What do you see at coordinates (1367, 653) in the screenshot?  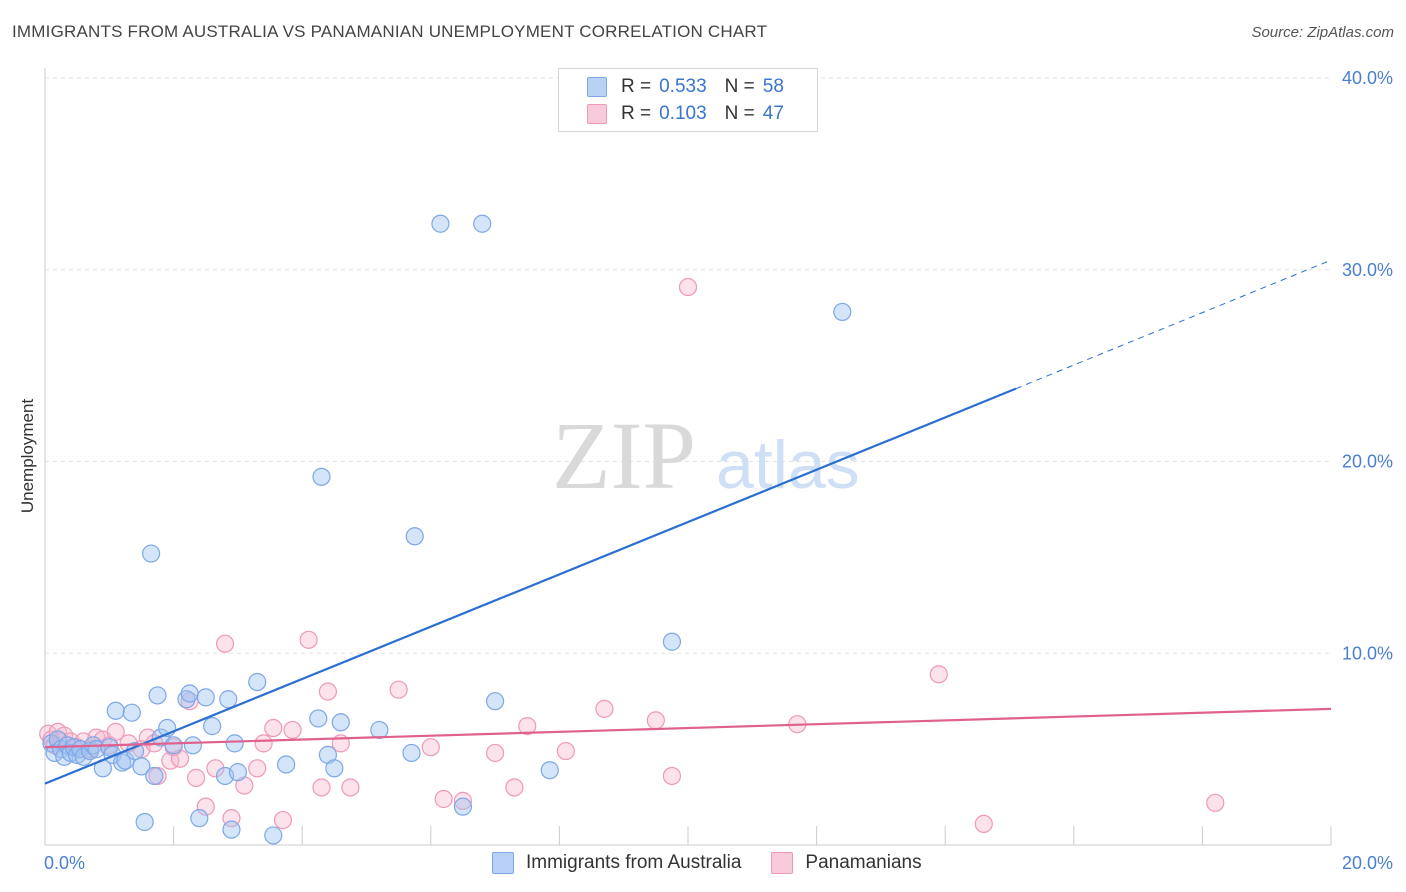 I see `y-tick-label: 10.0%` at bounding box center [1367, 653].